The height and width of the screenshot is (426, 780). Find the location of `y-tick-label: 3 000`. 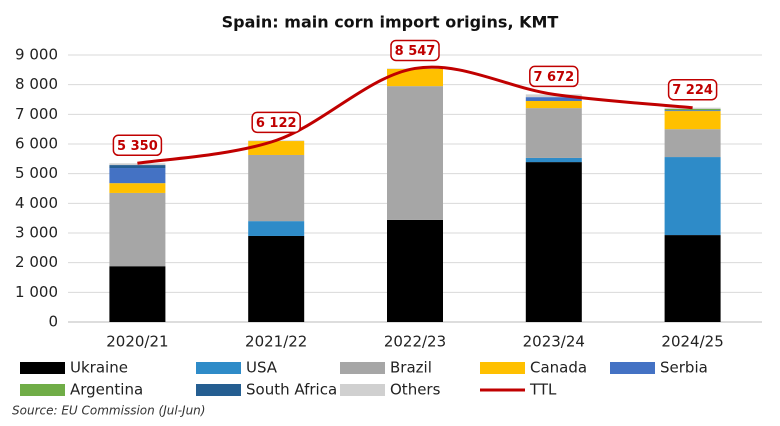

y-tick-label: 3 000 is located at coordinates (36, 233).